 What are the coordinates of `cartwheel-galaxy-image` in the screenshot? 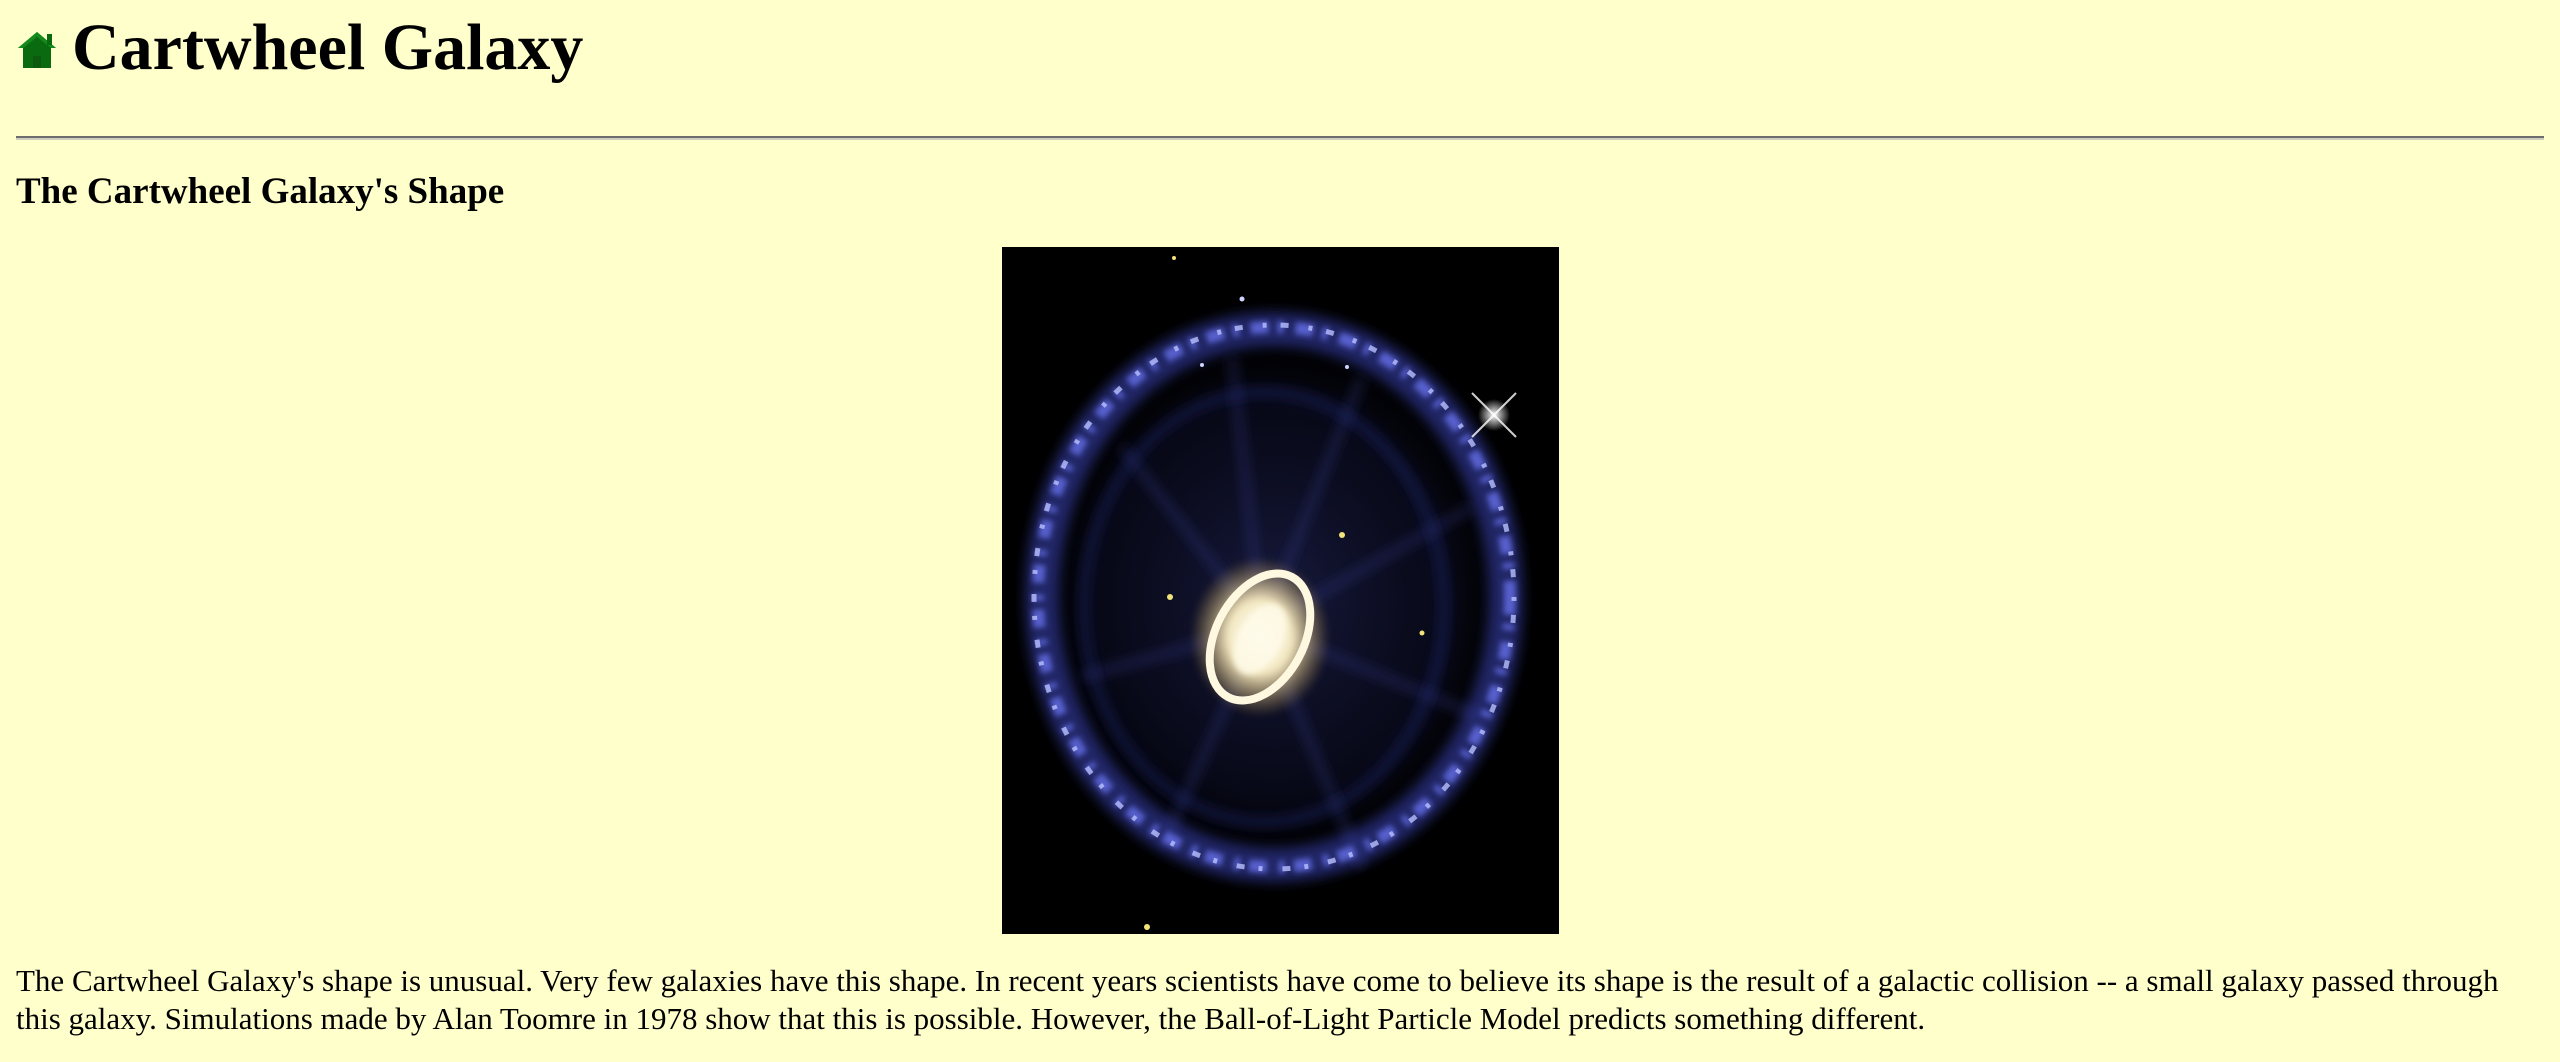 It's located at (1280, 591).